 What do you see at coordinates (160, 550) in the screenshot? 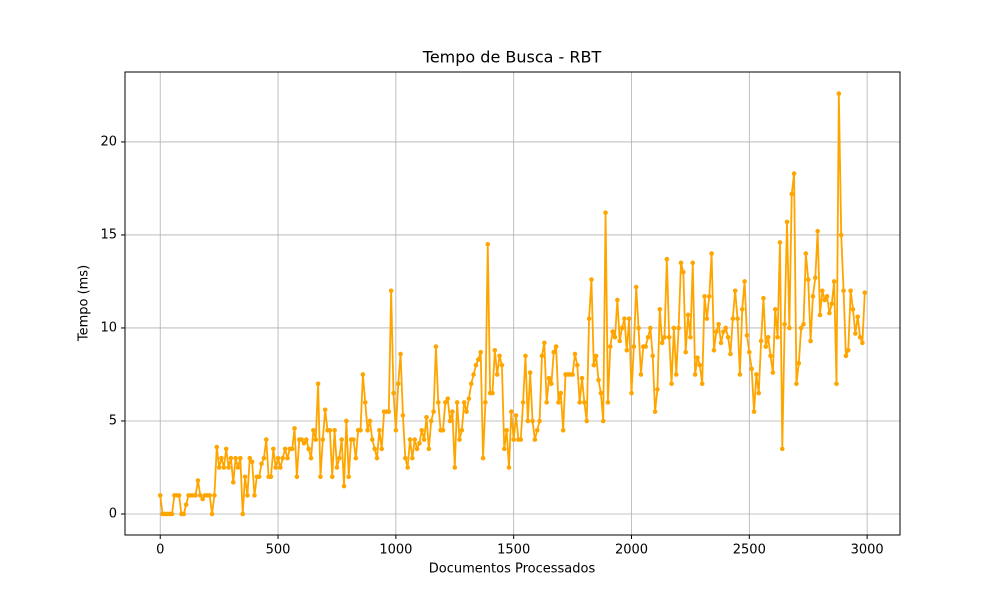
I see `x-tick-label: 0` at bounding box center [160, 550].